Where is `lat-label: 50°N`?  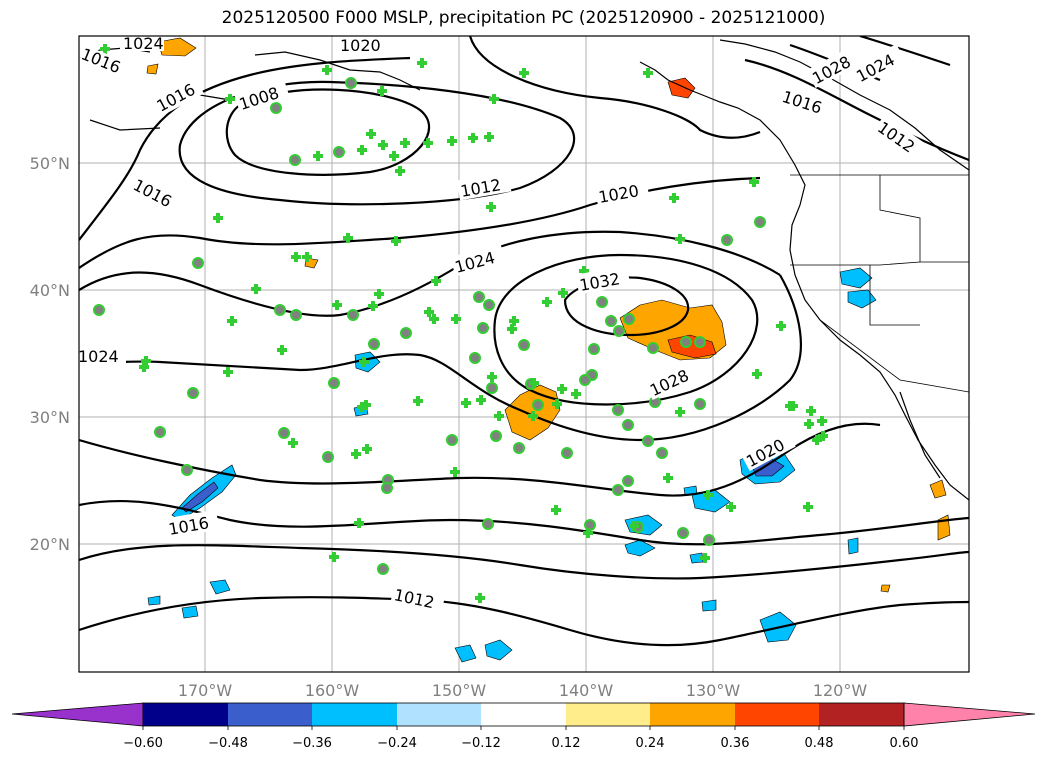 lat-label: 50°N is located at coordinates (50, 163).